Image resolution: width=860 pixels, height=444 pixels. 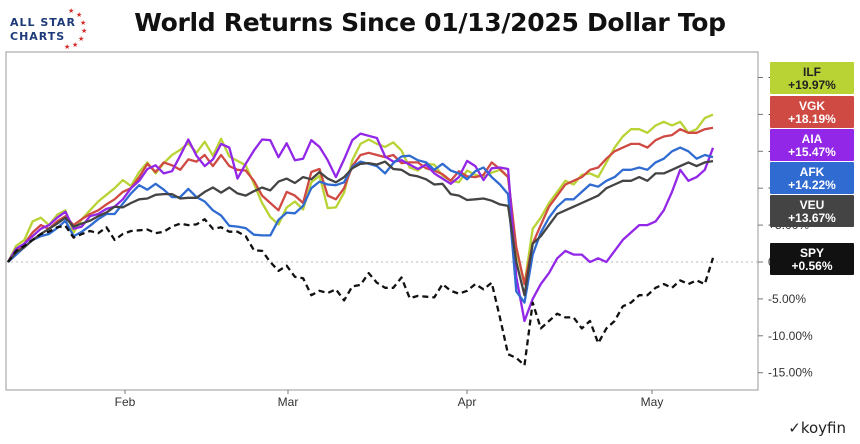 I want to click on legend-value: +18.19%, so click(x=812, y=119).